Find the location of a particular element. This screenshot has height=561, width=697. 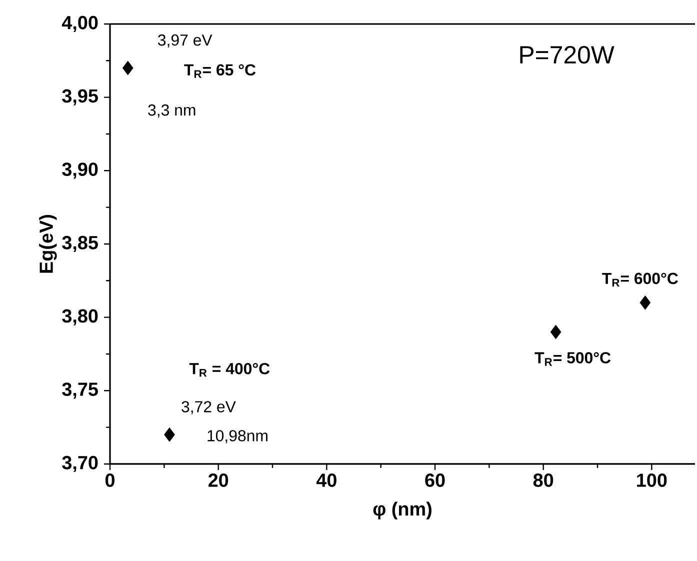

y-tick-label: 3,85 is located at coordinates (80, 244).